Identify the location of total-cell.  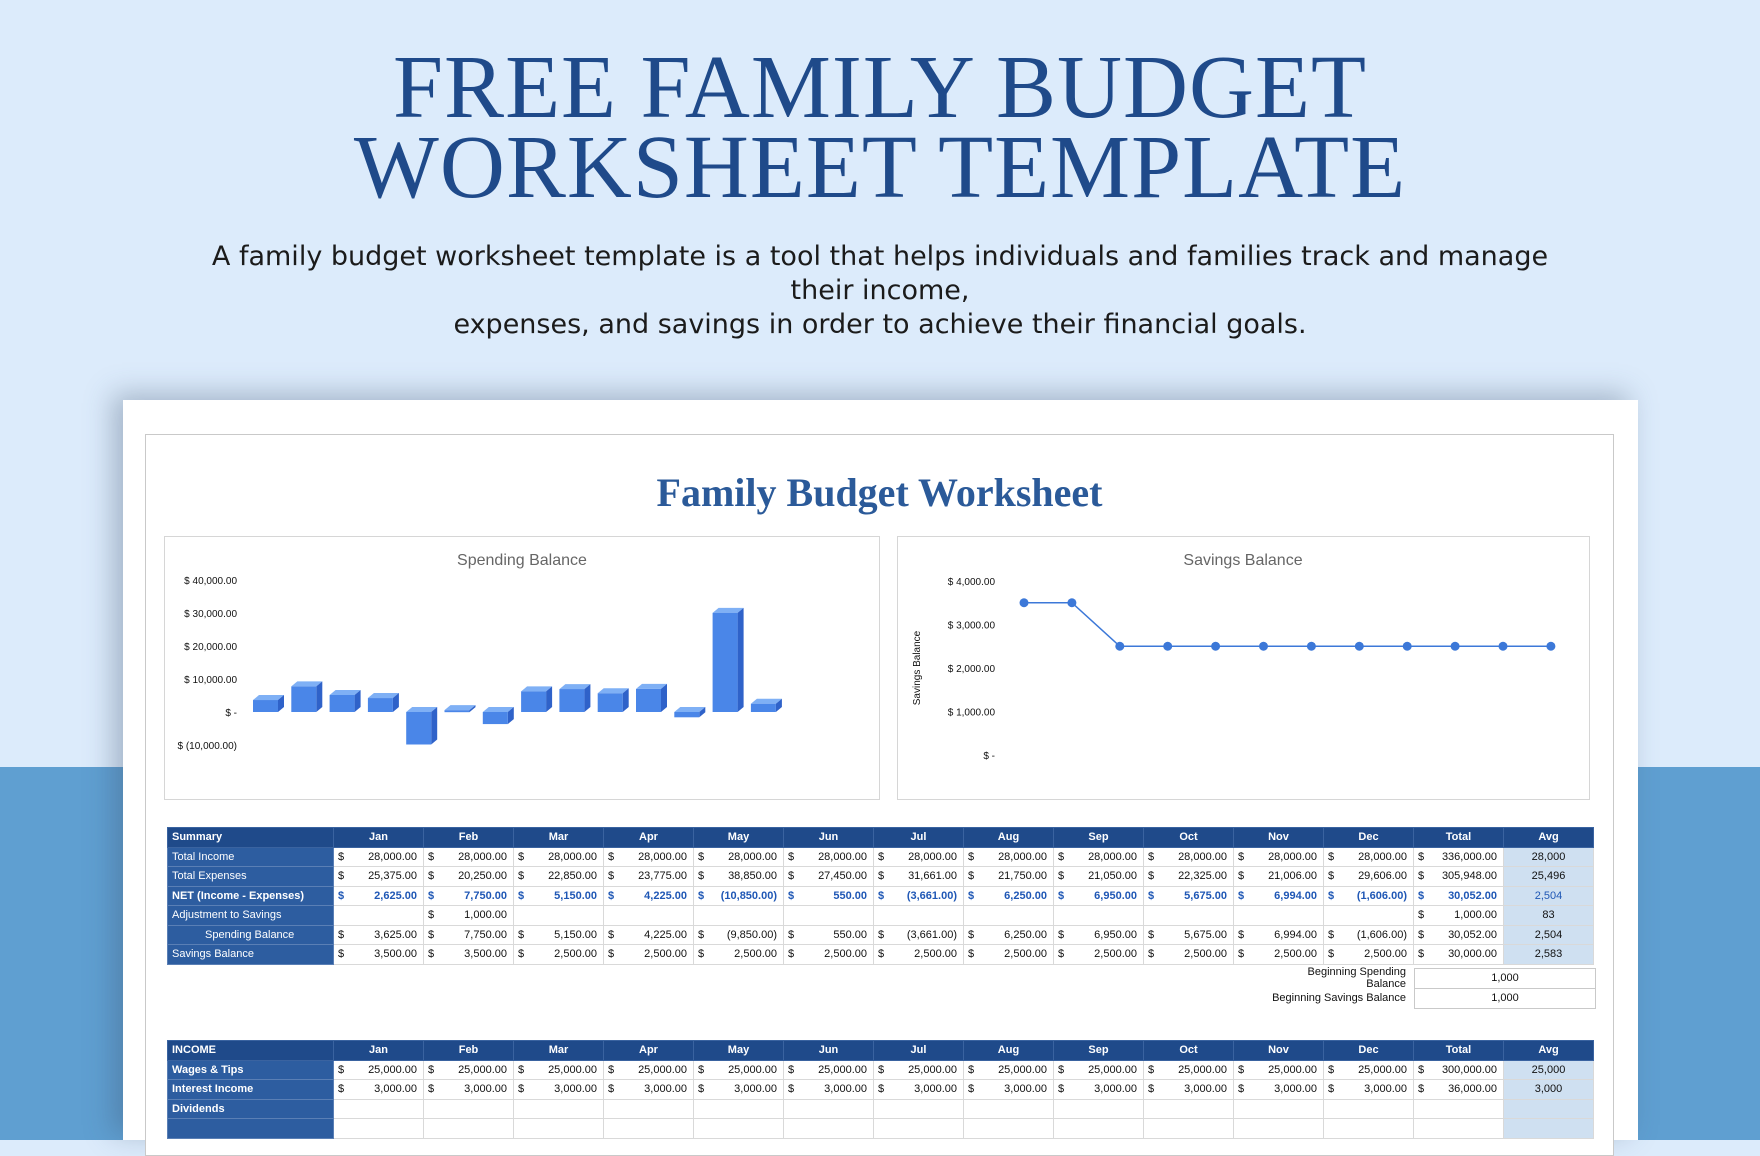
(1458, 1128).